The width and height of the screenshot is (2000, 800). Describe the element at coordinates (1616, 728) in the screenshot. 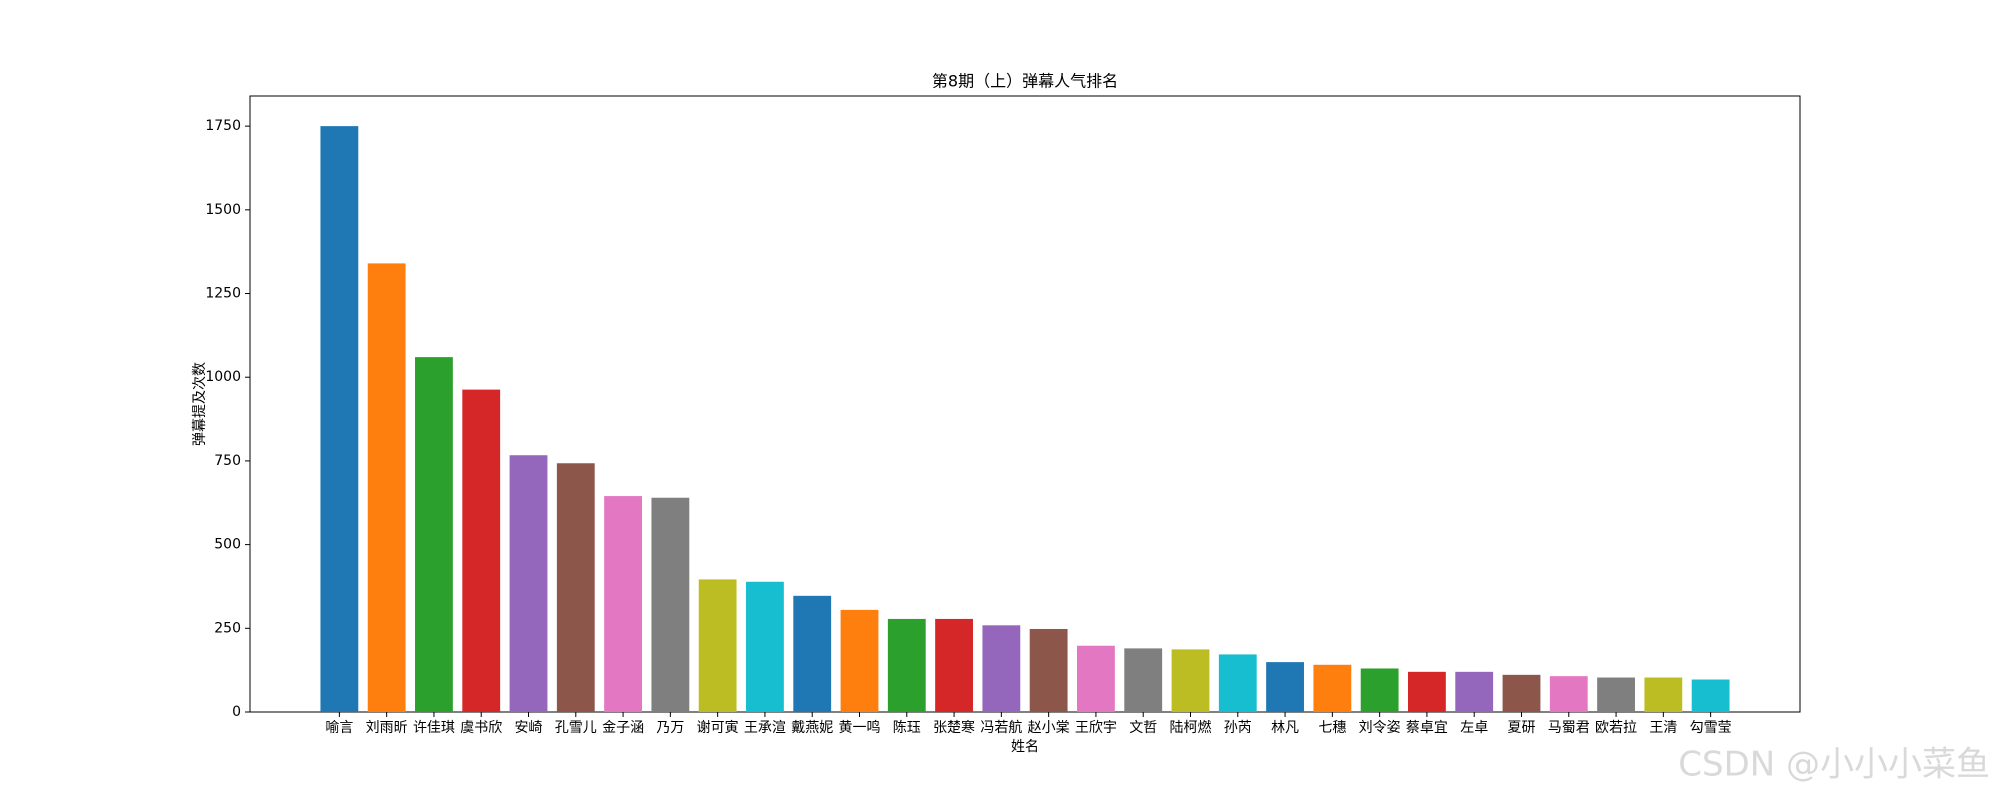

I see `x-tick-label: 欧若拉` at that location.